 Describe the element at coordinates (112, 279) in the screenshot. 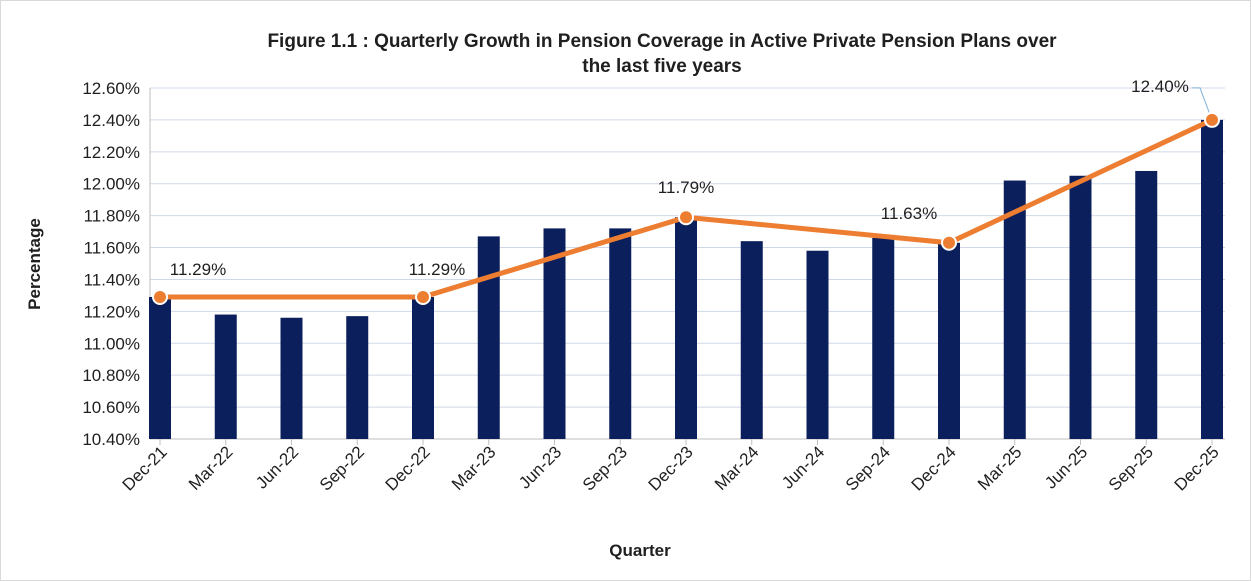

I see `y-tick-label: 11.40%` at that location.